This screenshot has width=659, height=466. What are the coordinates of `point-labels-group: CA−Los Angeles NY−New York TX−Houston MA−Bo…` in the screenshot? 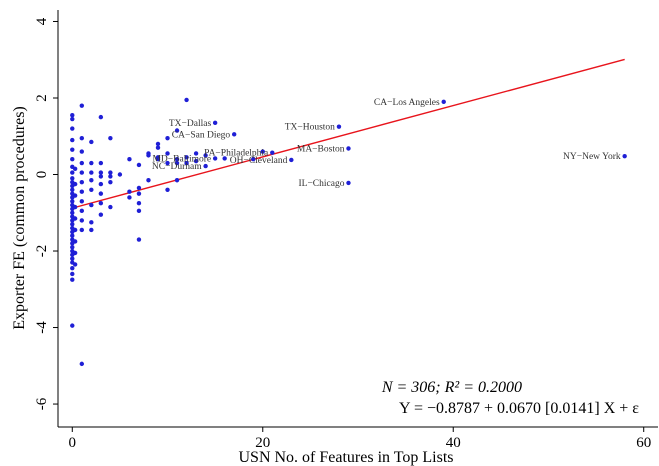 It's located at (386, 143).